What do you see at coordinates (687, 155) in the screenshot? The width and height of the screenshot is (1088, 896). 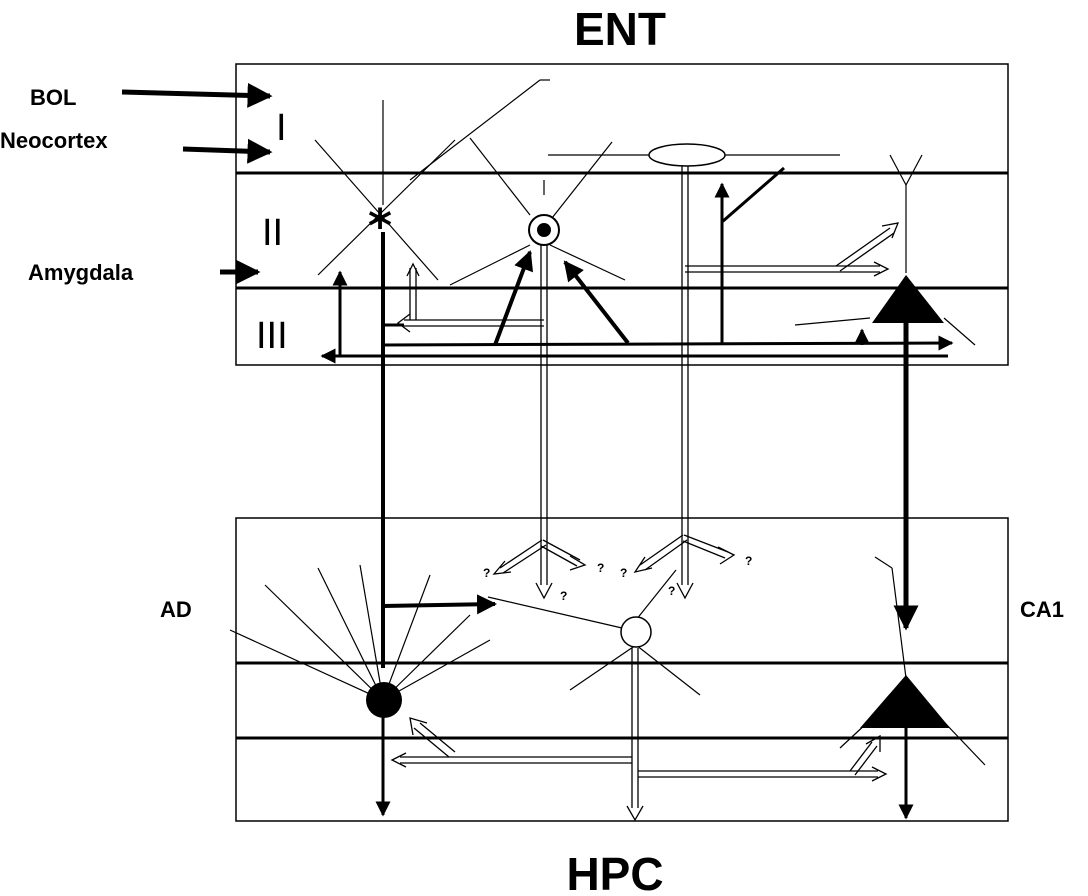 I see `layer-1-horizontal-cell-icon` at bounding box center [687, 155].